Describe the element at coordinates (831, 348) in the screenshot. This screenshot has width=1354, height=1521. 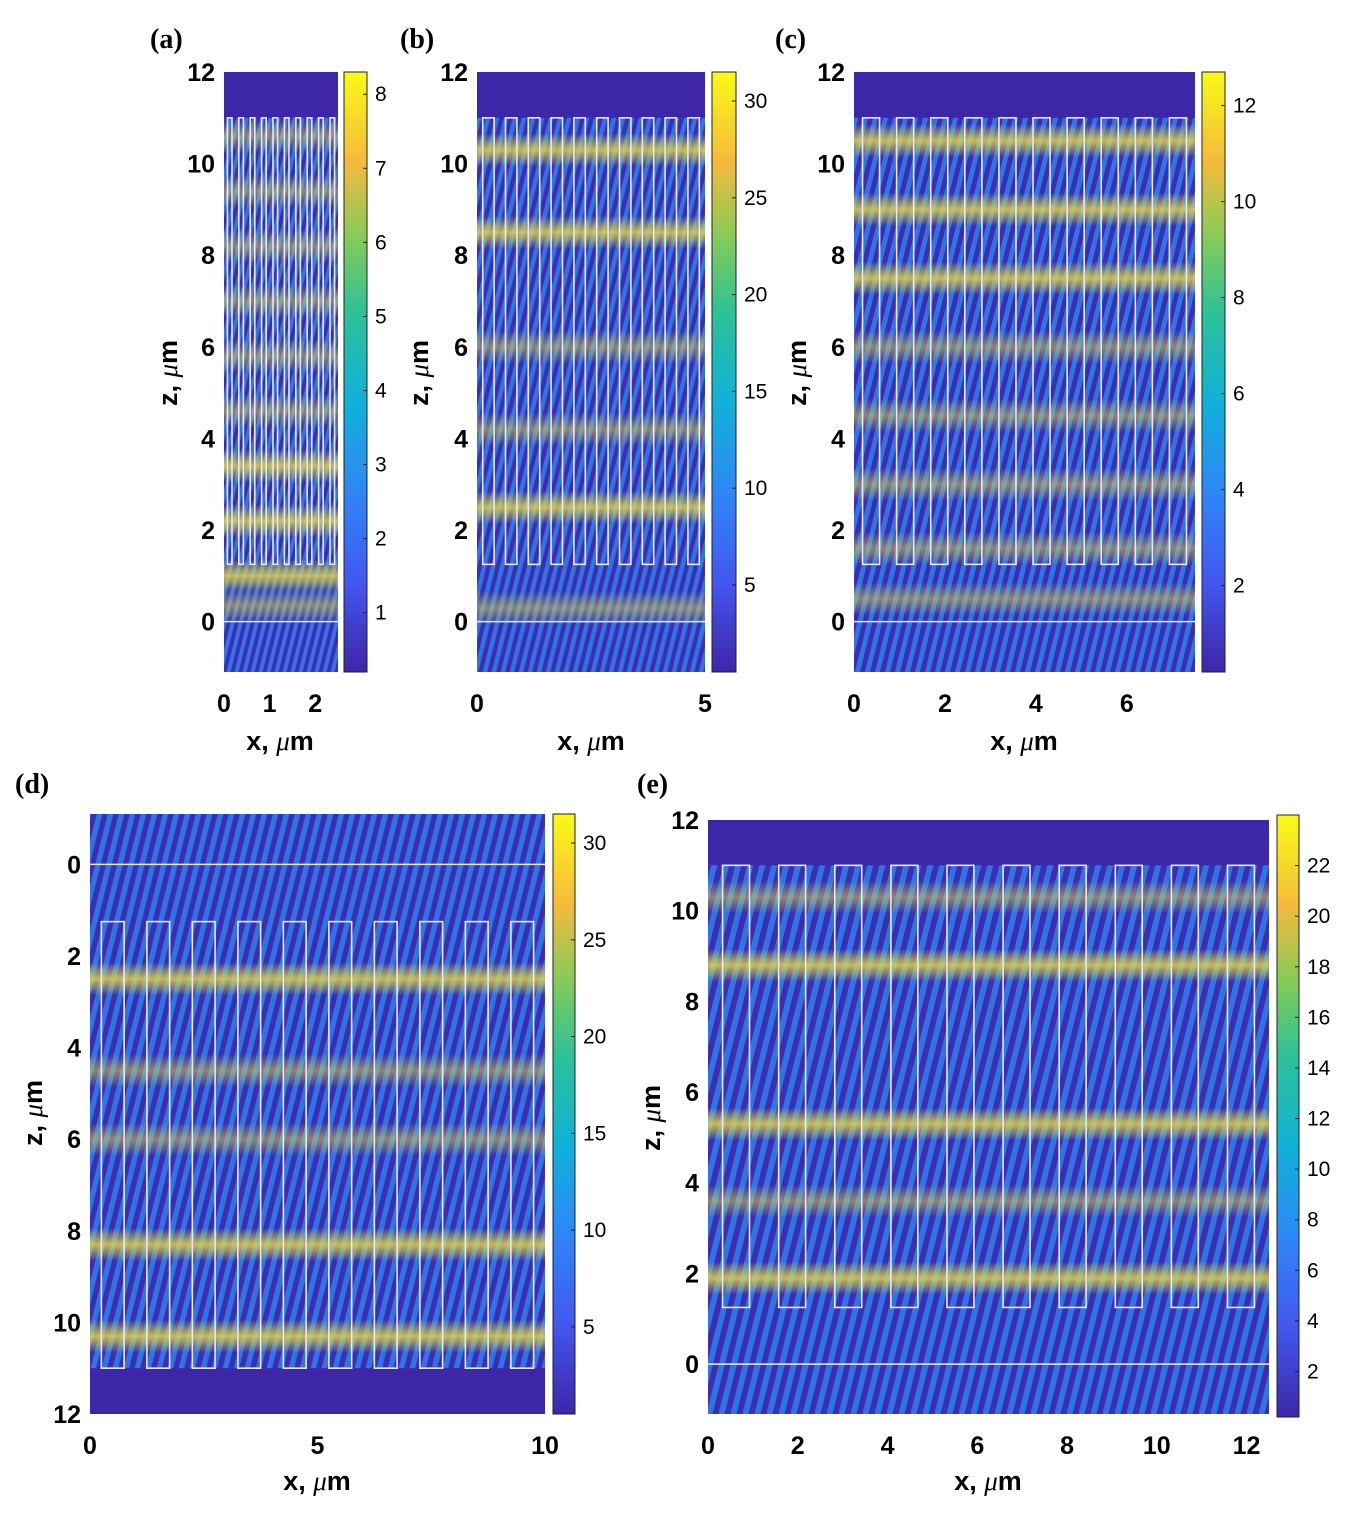
I see `panel-c-yticks: 0 2 4 6 8 10 12` at that location.